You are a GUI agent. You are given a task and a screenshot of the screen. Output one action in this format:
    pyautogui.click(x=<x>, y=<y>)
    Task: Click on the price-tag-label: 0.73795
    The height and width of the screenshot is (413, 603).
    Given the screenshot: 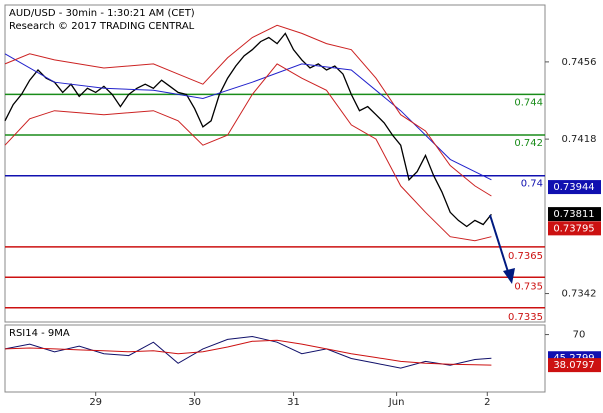 What is the action you would take?
    pyautogui.click(x=573, y=228)
    